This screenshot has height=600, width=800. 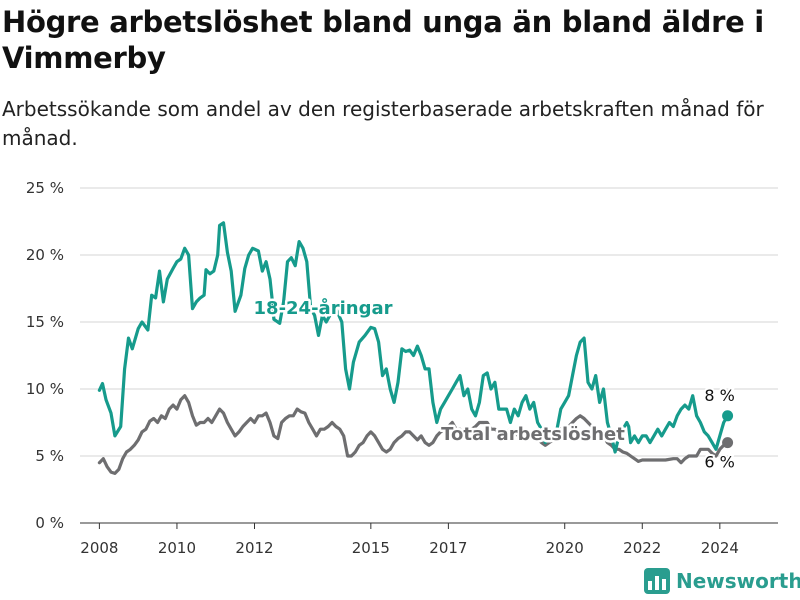 What do you see at coordinates (177, 548) in the screenshot?
I see `x-tick-label: 2010` at bounding box center [177, 548].